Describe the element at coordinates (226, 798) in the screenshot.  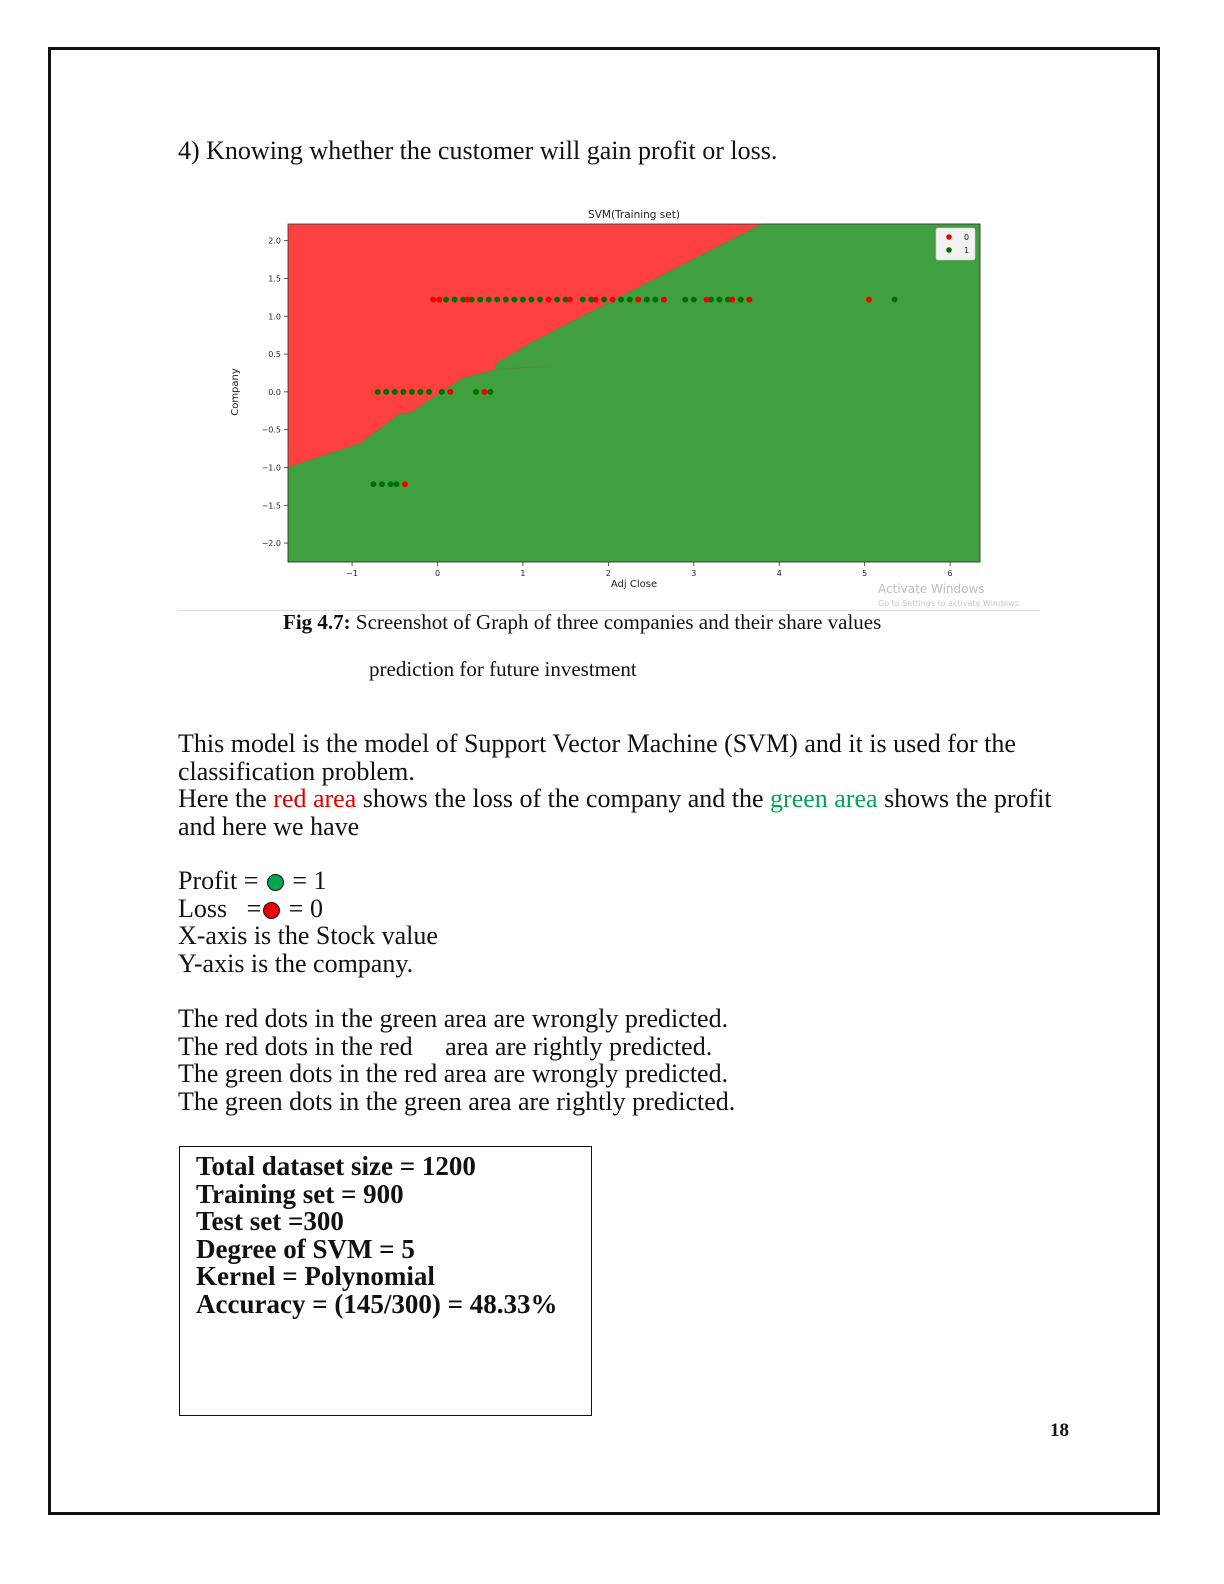
I see `text-segment: Here the` at that location.